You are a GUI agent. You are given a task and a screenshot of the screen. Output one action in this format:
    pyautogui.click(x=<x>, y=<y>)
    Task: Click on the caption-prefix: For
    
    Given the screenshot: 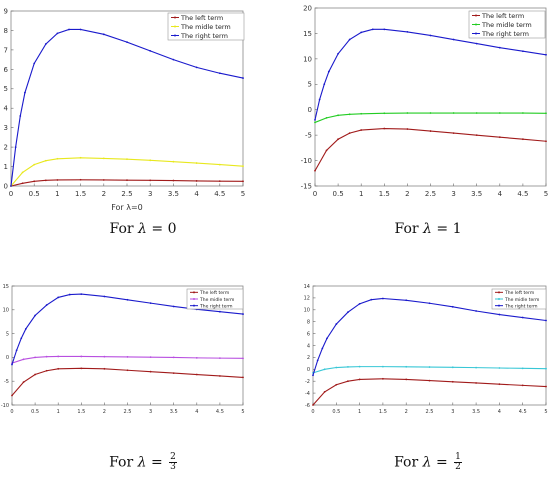 What is the action you would take?
    pyautogui.click(x=124, y=229)
    